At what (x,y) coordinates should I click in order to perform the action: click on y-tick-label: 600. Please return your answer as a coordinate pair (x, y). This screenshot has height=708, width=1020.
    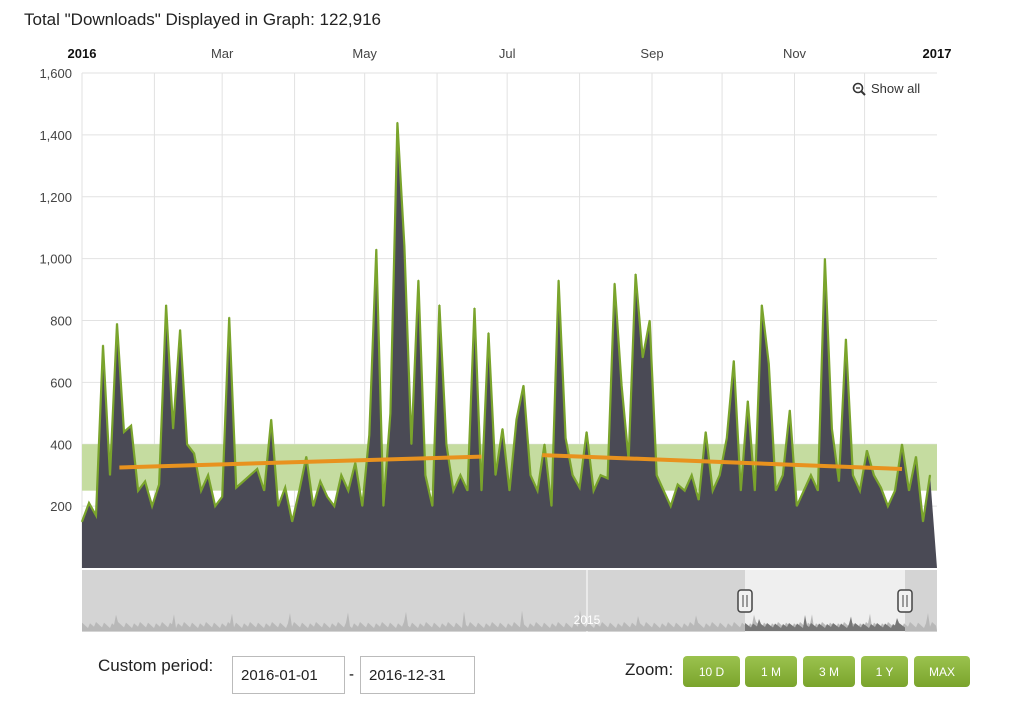
    Looking at the image, I should click on (61, 382).